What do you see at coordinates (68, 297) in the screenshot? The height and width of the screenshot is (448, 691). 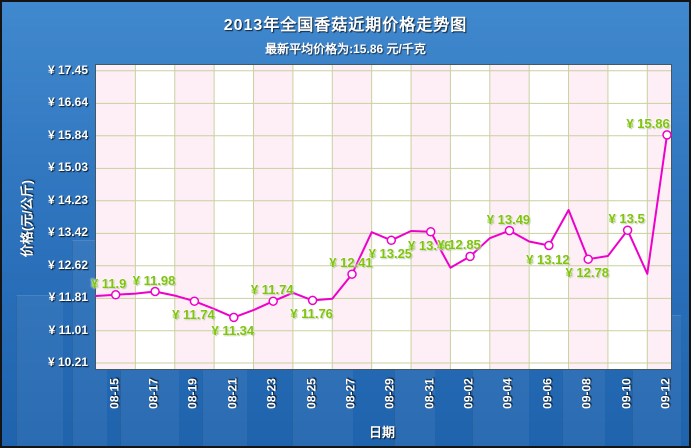 I see `y-tick-label: ¥ 11.81` at bounding box center [68, 297].